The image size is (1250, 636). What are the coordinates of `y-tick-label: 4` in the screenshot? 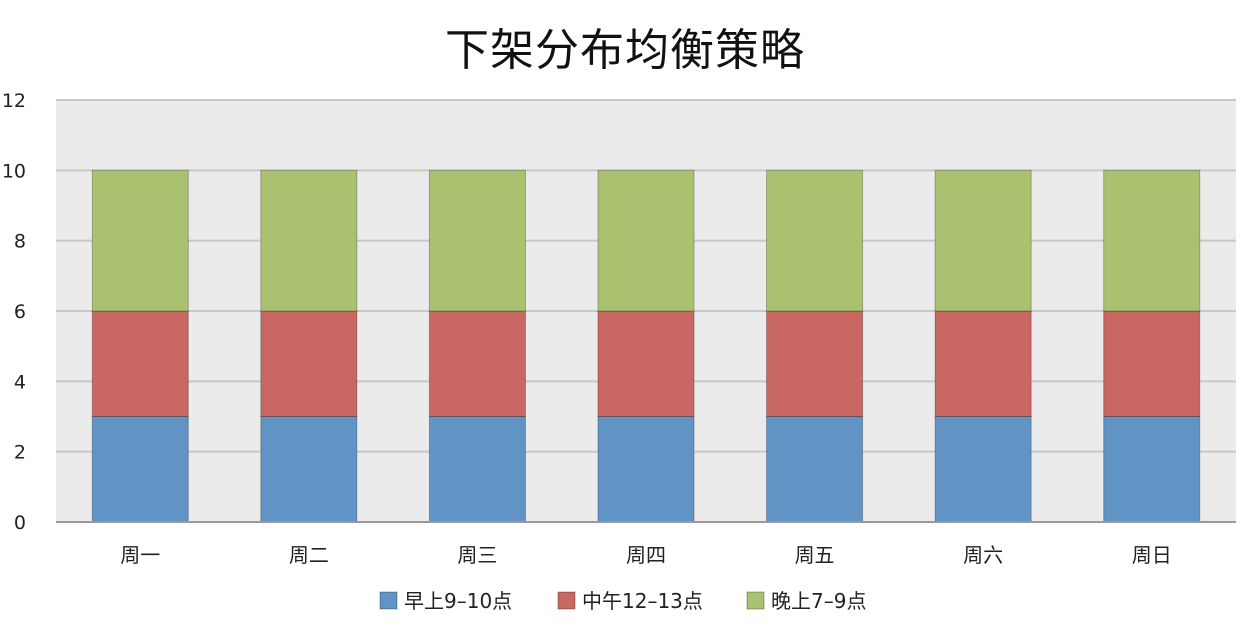 It's located at (20, 382).